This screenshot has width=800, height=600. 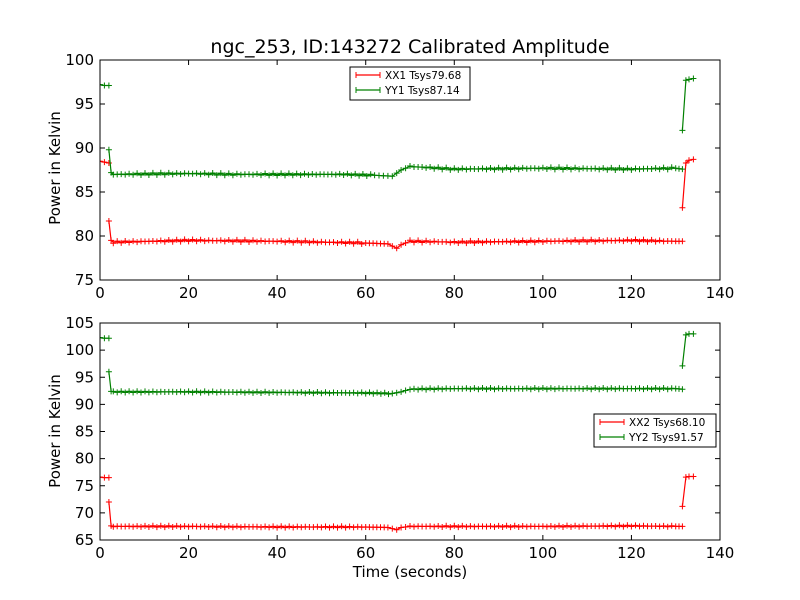 What do you see at coordinates (55, 431) in the screenshot?
I see `bottom-y-axis-label: Power in Kelvin` at bounding box center [55, 431].